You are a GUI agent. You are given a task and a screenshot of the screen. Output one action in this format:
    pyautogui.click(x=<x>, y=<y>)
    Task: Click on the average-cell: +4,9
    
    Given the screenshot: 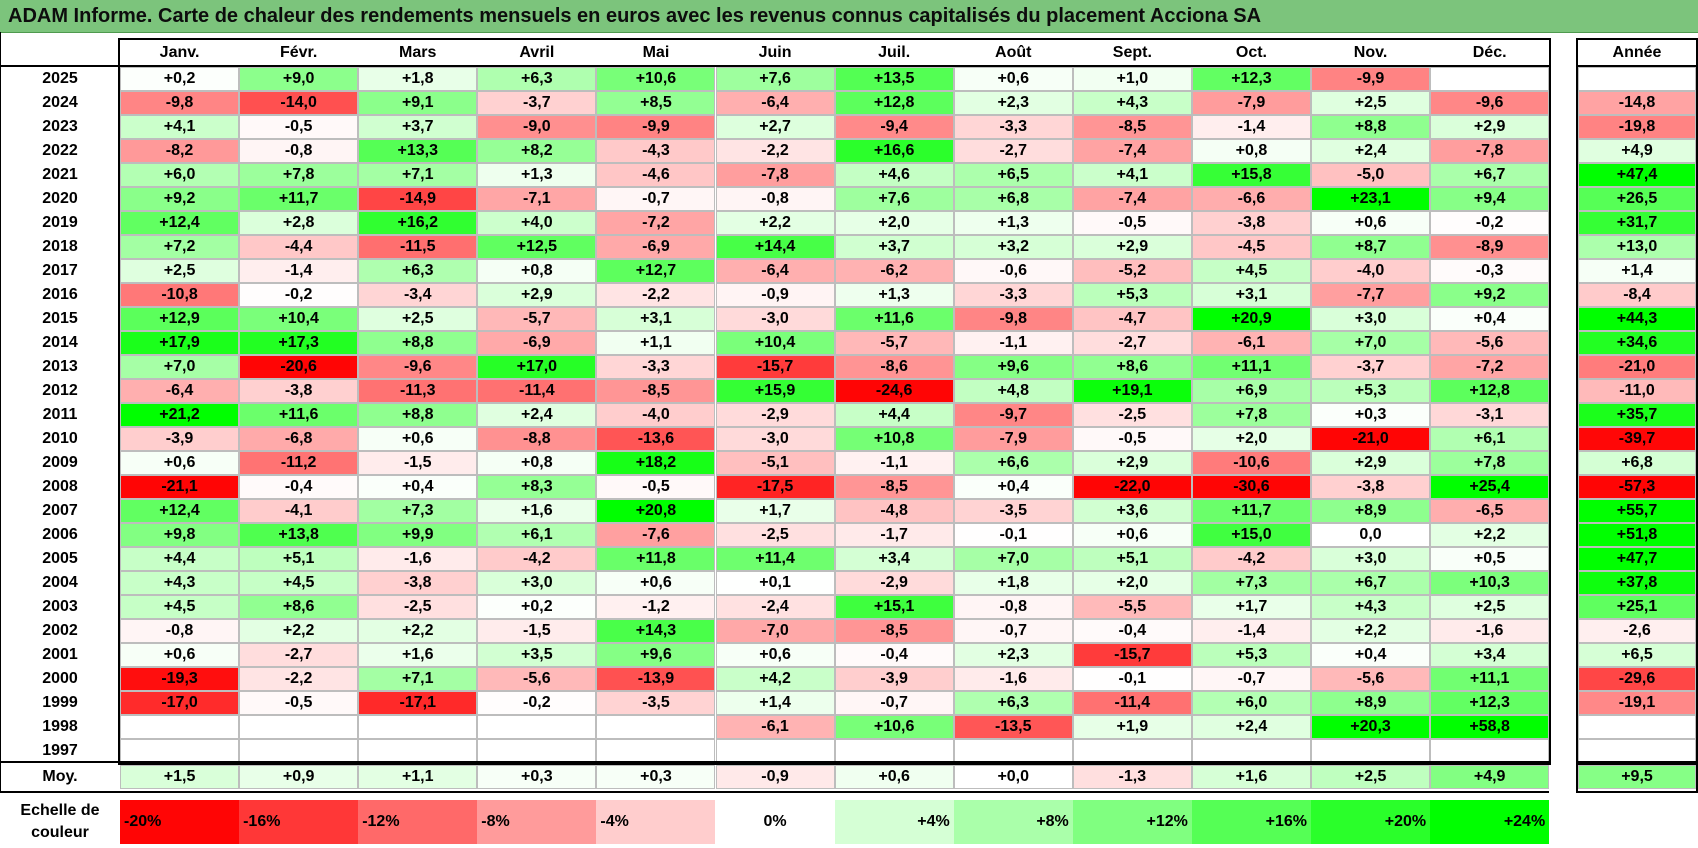 What is the action you would take?
    pyautogui.click(x=1490, y=777)
    